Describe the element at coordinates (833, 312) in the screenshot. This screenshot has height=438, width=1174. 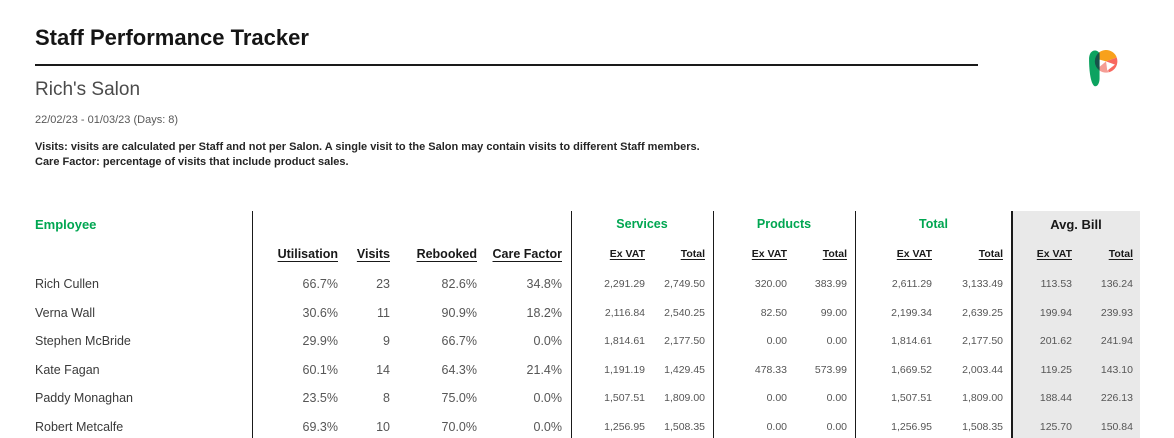
I see `cell-products-total: 99.00` at that location.